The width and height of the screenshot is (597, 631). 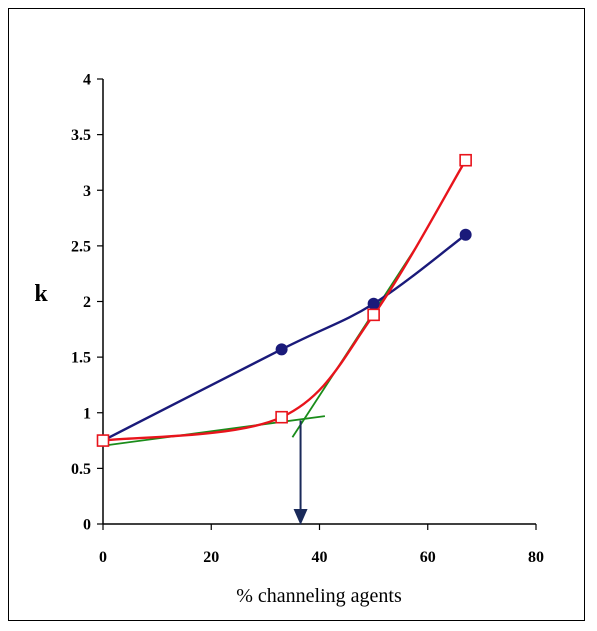 I want to click on y-tick-label: 4, so click(x=87, y=80).